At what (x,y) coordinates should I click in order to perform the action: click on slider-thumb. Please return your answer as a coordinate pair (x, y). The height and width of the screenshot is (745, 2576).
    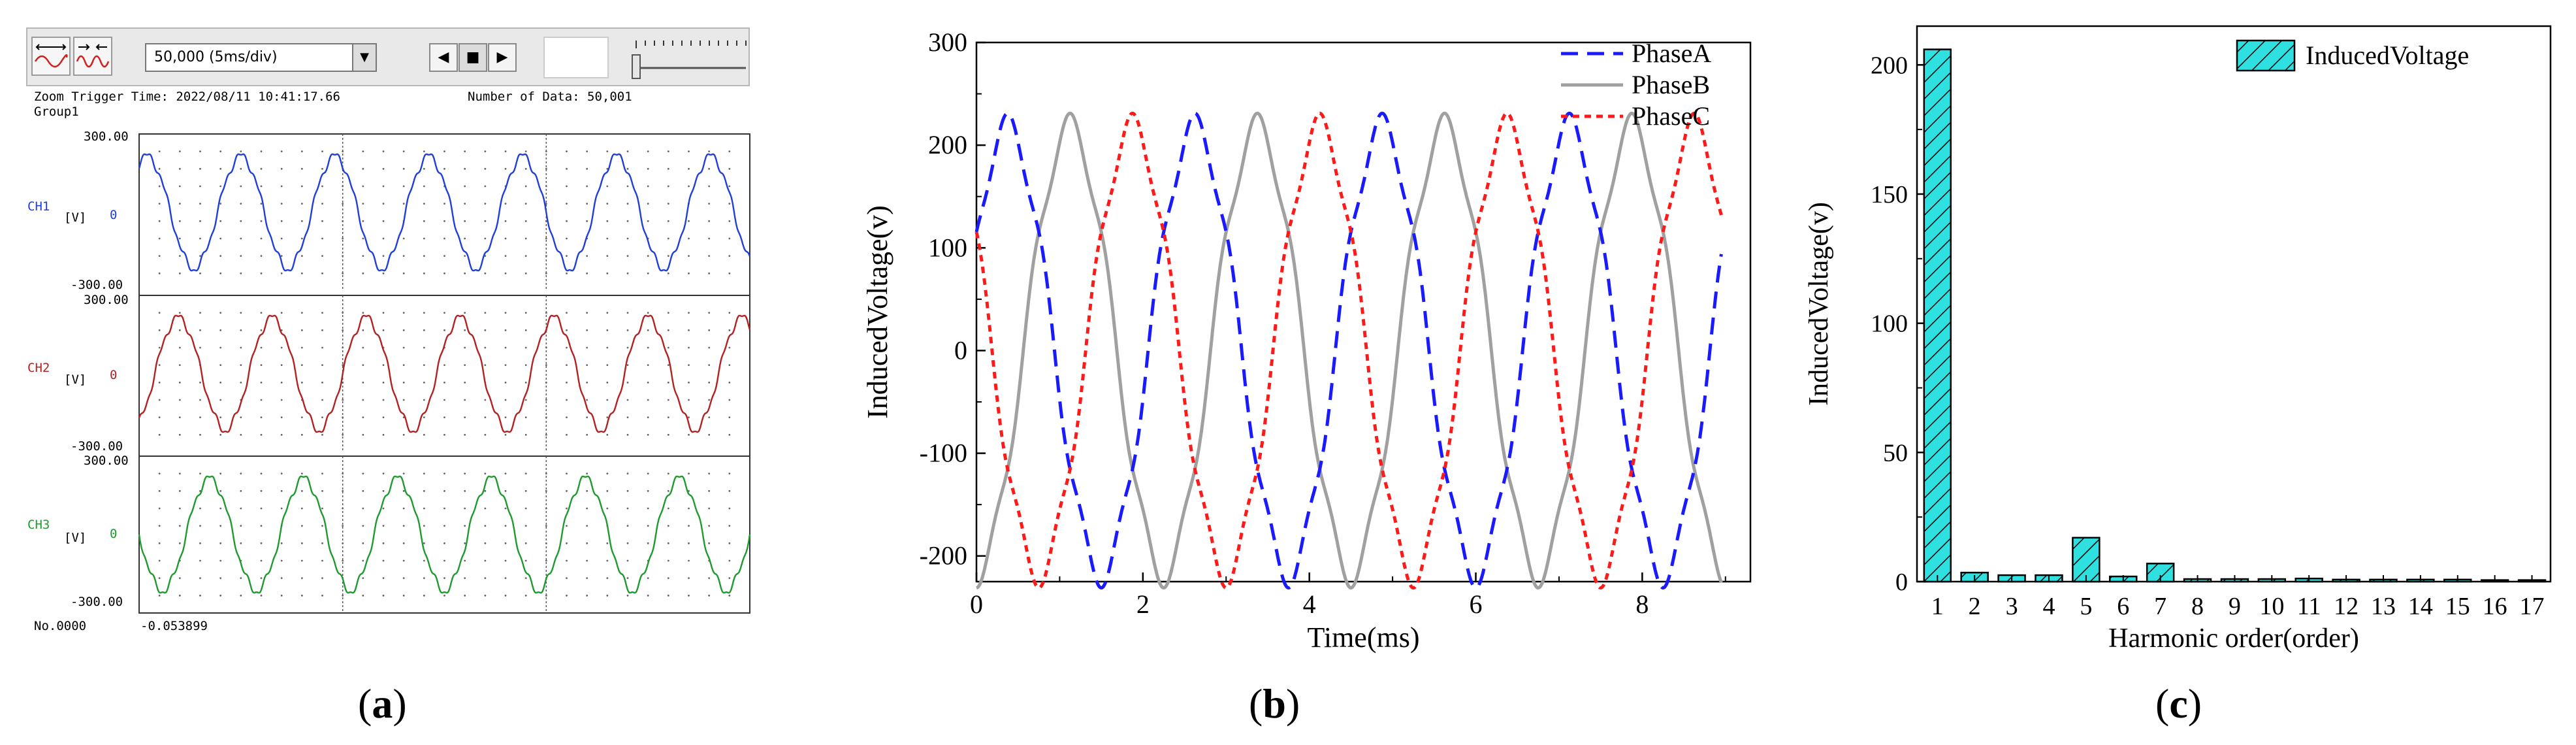
    Looking at the image, I should click on (636, 66).